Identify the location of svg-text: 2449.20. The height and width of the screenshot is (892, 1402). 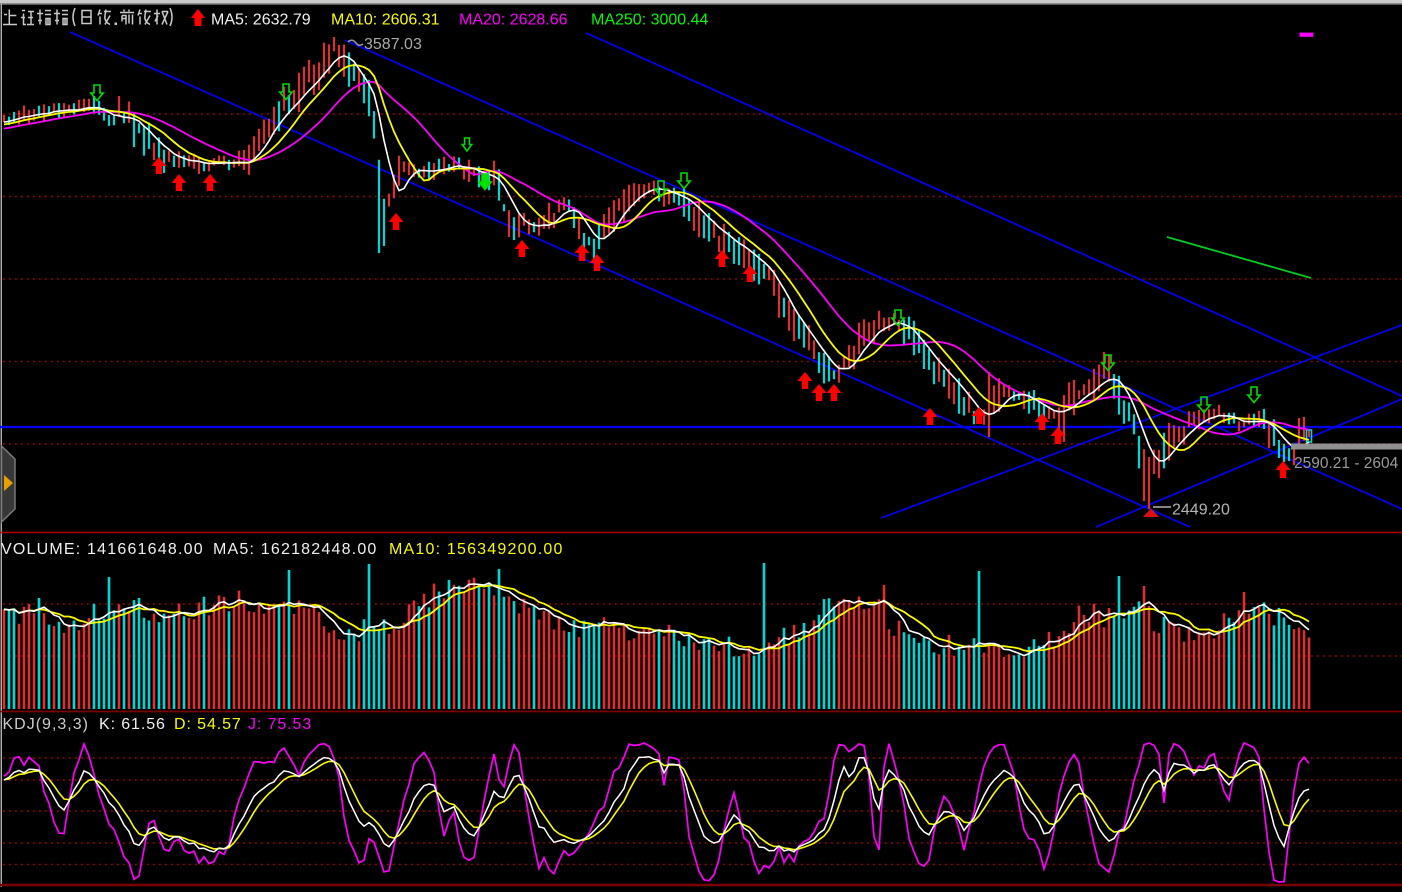
(1201, 510).